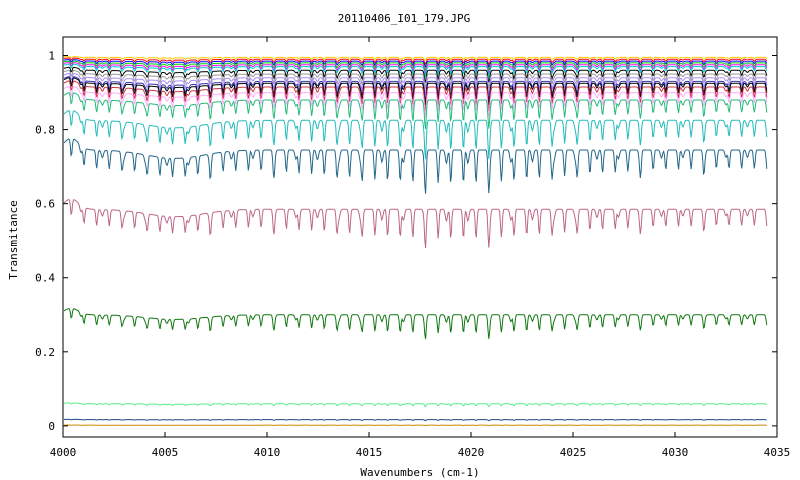 The height and width of the screenshot is (480, 800). What do you see at coordinates (573, 452) in the screenshot?
I see `x-tick-label: 4025` at bounding box center [573, 452].